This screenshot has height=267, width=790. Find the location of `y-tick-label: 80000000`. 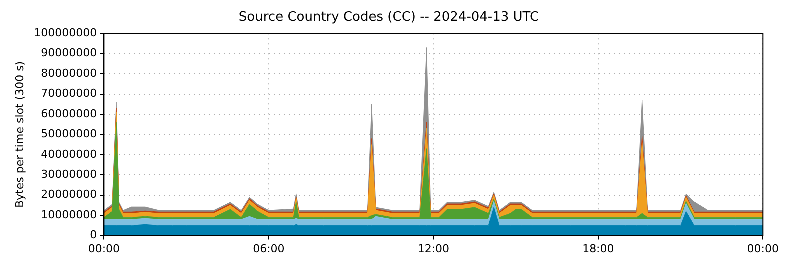

y-tick-label: 80000000 is located at coordinates (69, 73).